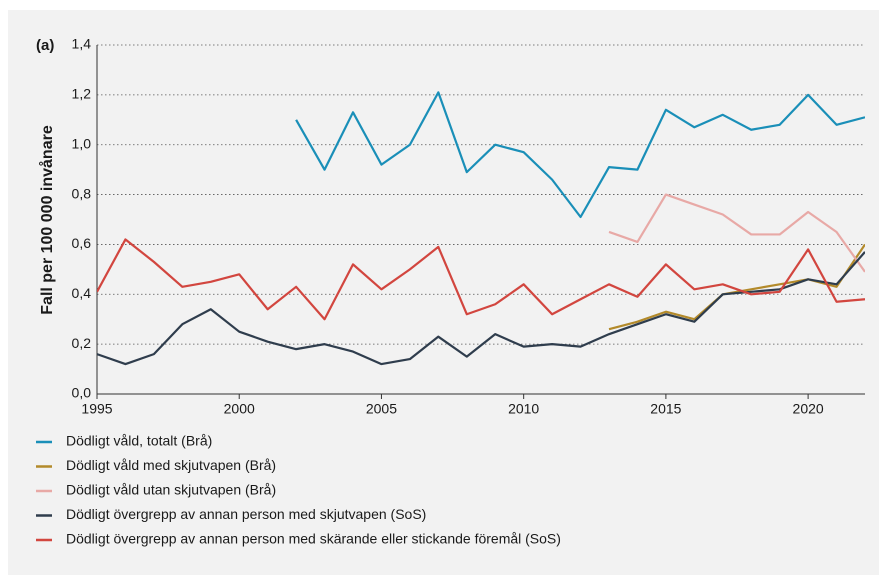 The height and width of the screenshot is (581, 887). I want to click on legend-label: Dödligt våld, totalt (Brå), so click(139, 441).